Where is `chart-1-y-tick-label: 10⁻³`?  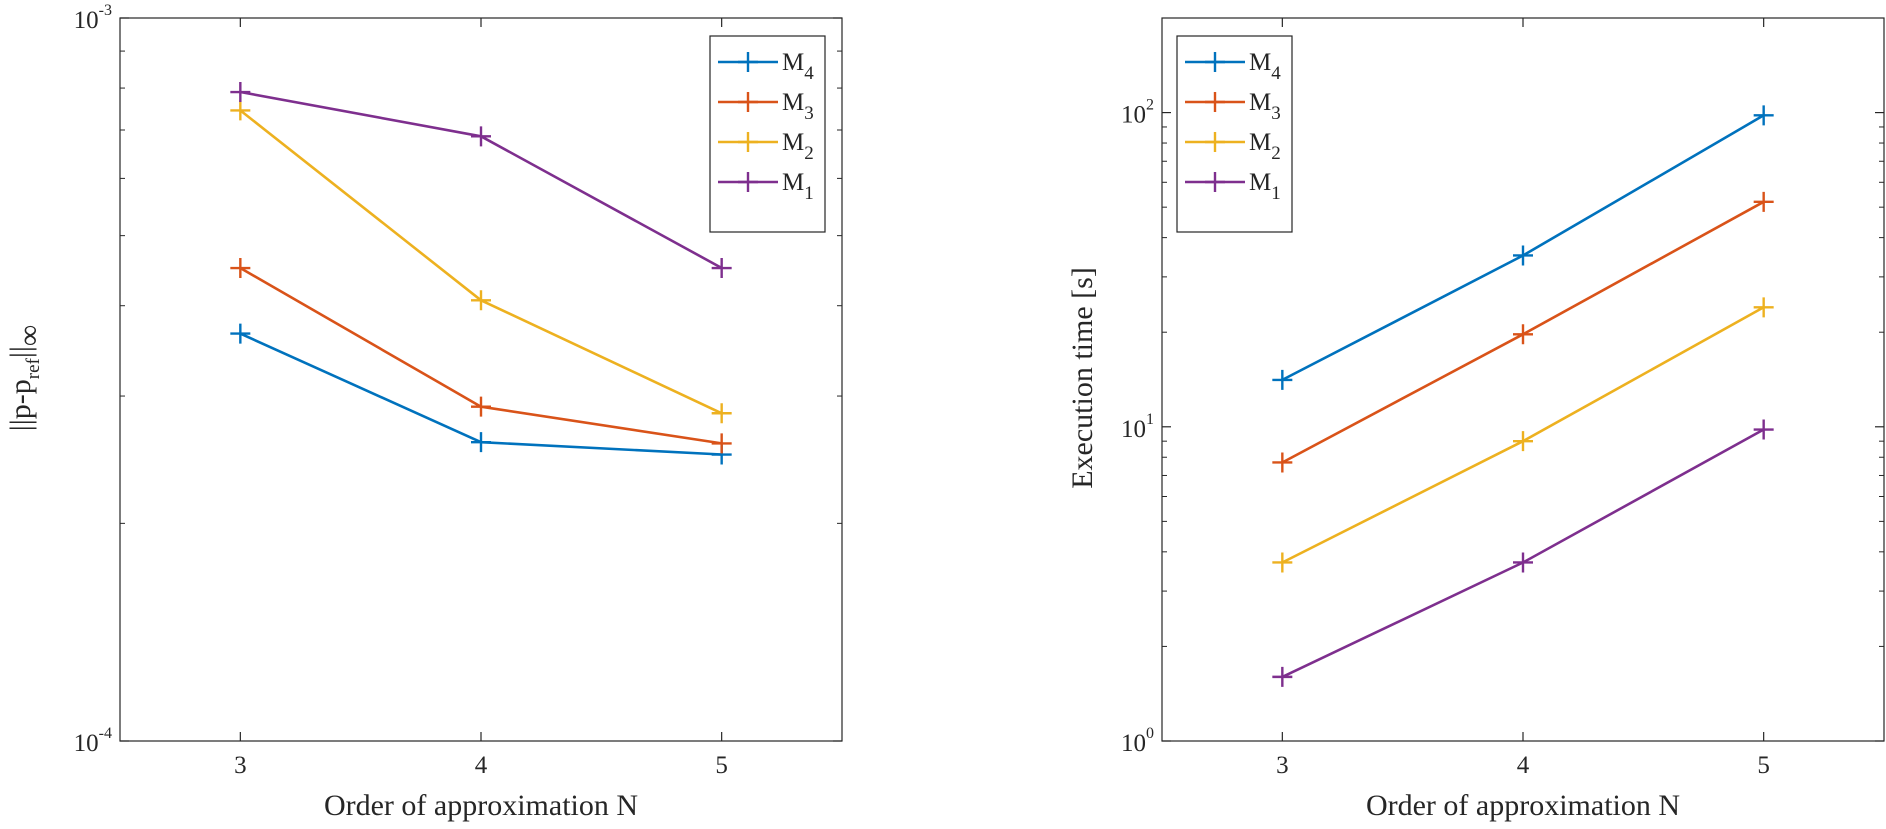
chart-1-y-tick-label: 10⁻³ is located at coordinates (93, 18).